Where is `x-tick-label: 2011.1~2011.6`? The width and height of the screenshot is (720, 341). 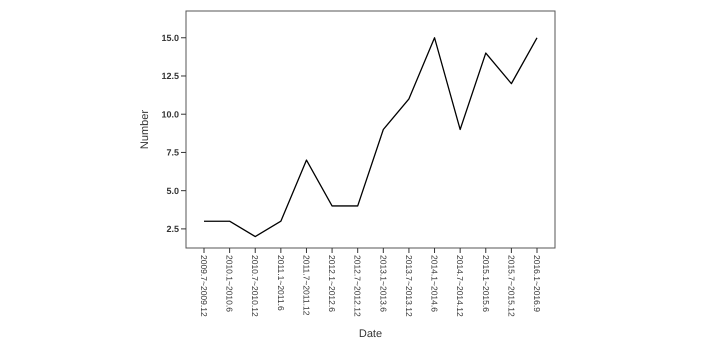
x-tick-label: 2011.1~2011.6 is located at coordinates (281, 283).